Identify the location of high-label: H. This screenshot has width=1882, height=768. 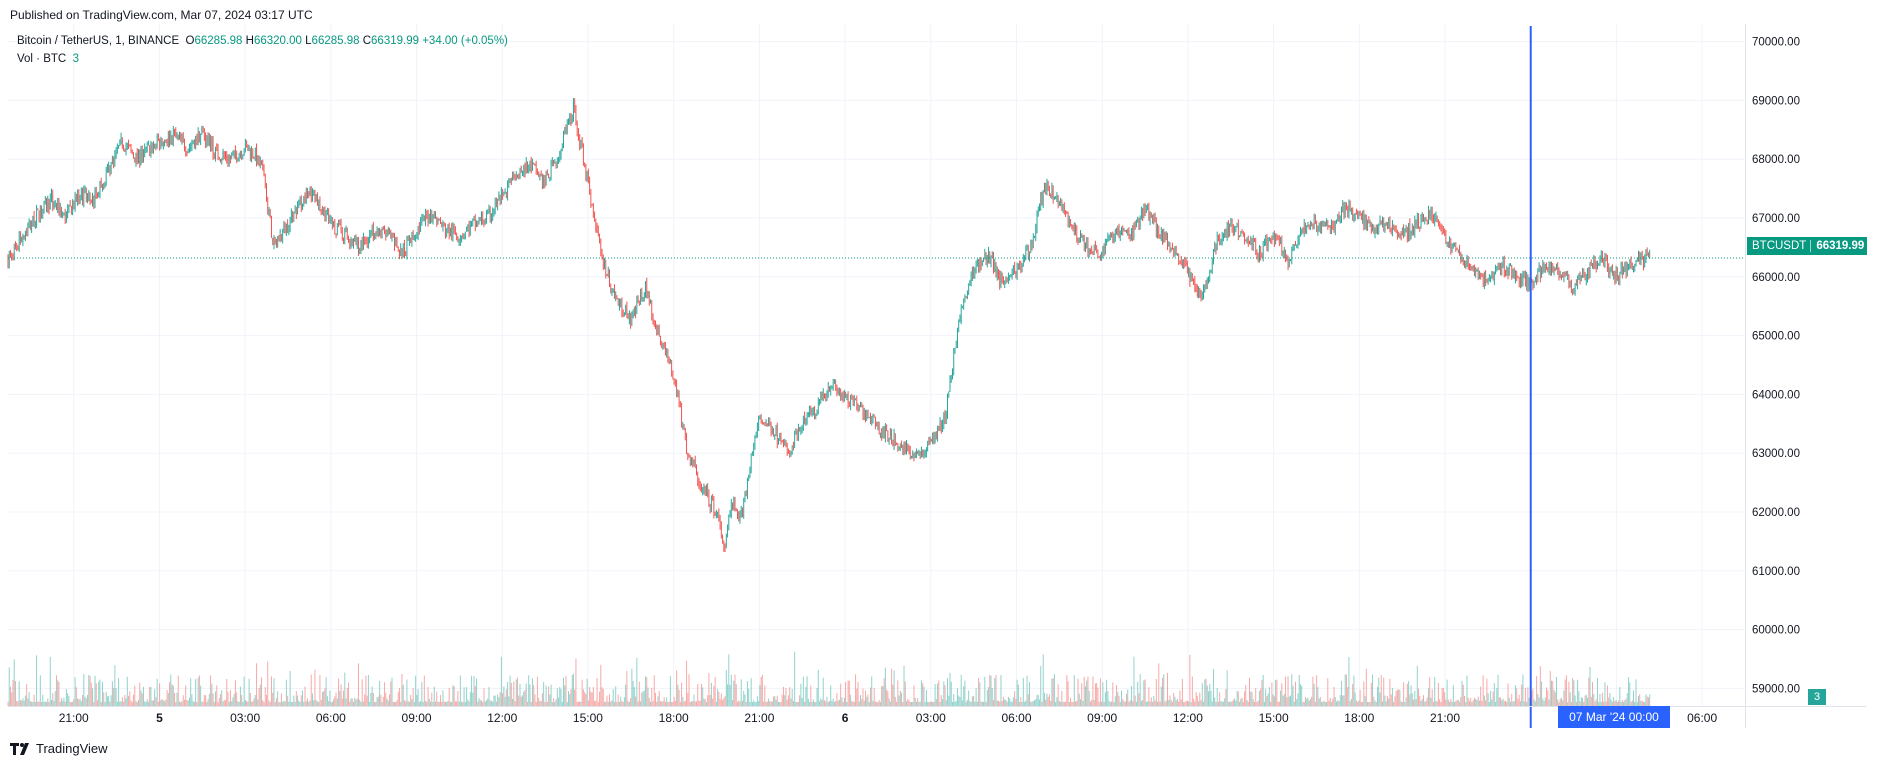
(249, 41).